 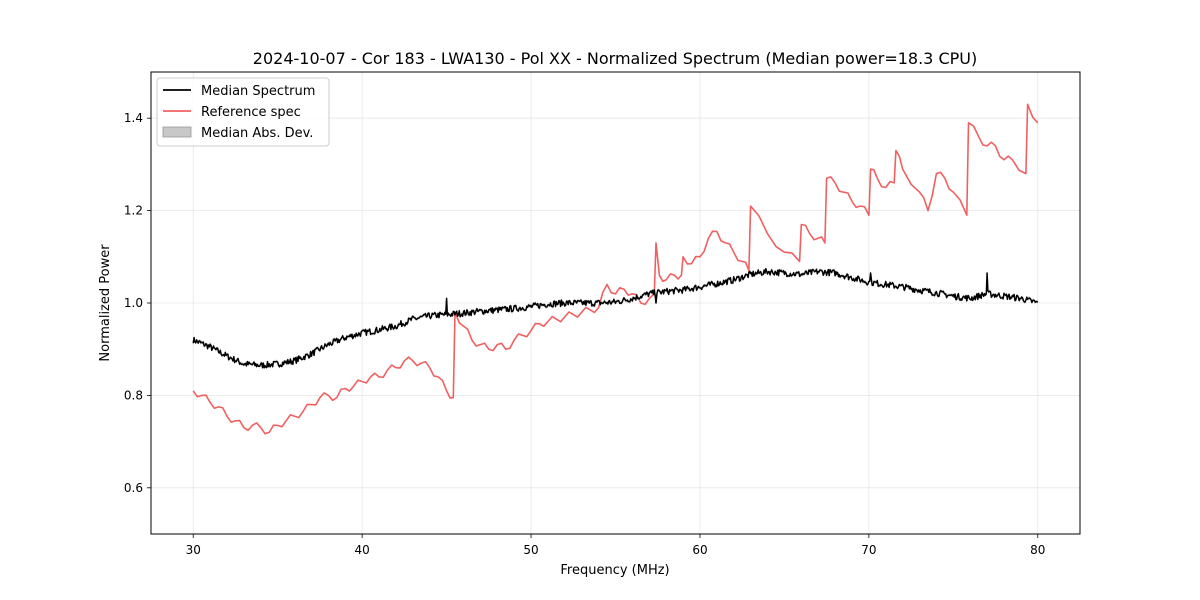 What do you see at coordinates (133, 211) in the screenshot?
I see `y-tick-label: 1.2` at bounding box center [133, 211].